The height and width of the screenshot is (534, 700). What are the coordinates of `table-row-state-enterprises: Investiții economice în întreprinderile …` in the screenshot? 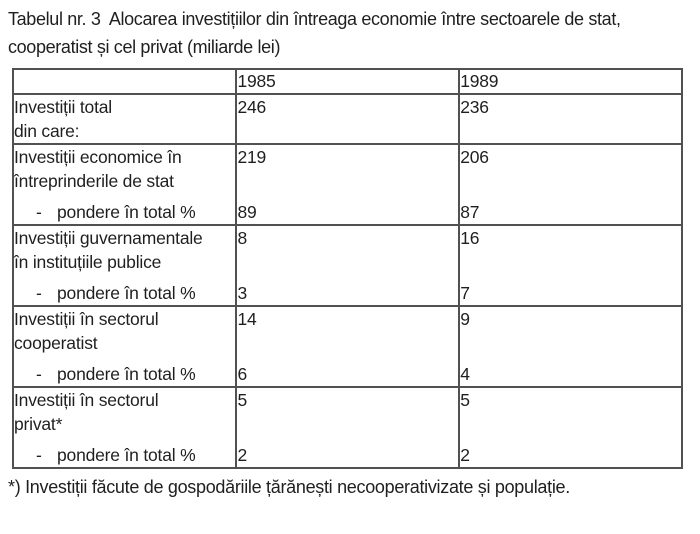 It's located at (347, 184).